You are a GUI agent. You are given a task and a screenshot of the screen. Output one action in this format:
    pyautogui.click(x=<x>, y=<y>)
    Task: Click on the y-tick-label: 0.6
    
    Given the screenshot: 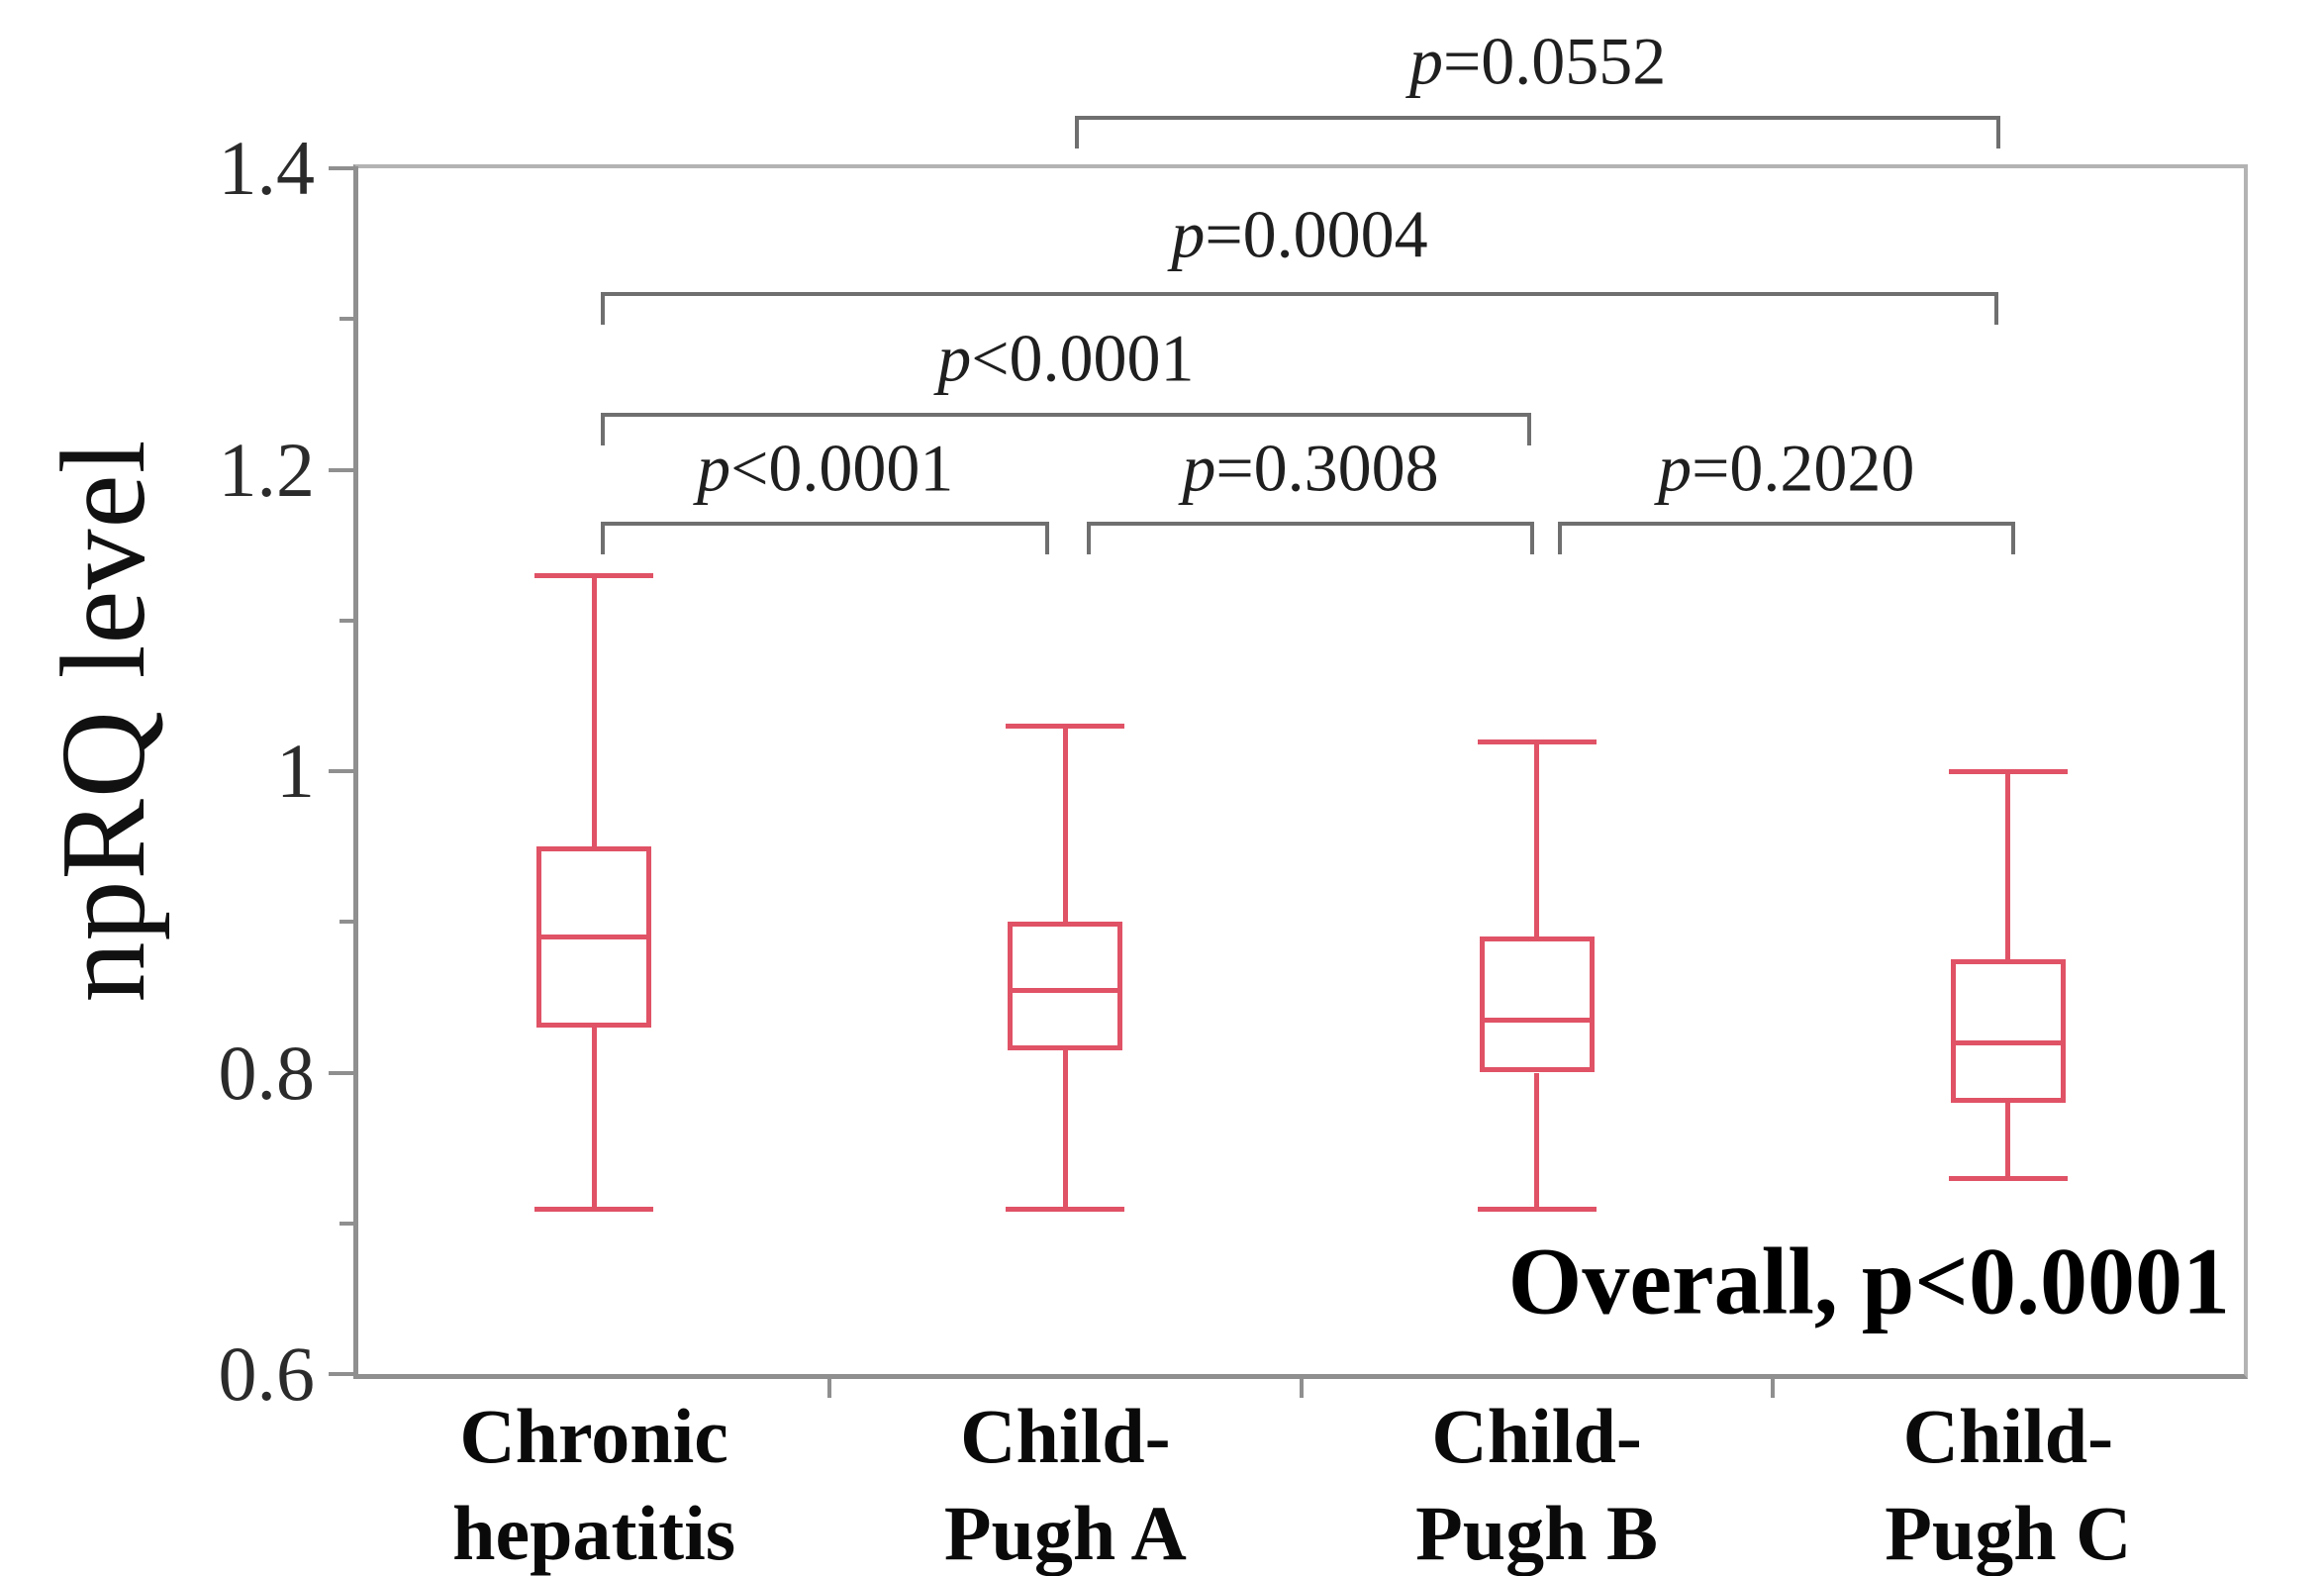 What is the action you would take?
    pyautogui.click(x=267, y=1373)
    